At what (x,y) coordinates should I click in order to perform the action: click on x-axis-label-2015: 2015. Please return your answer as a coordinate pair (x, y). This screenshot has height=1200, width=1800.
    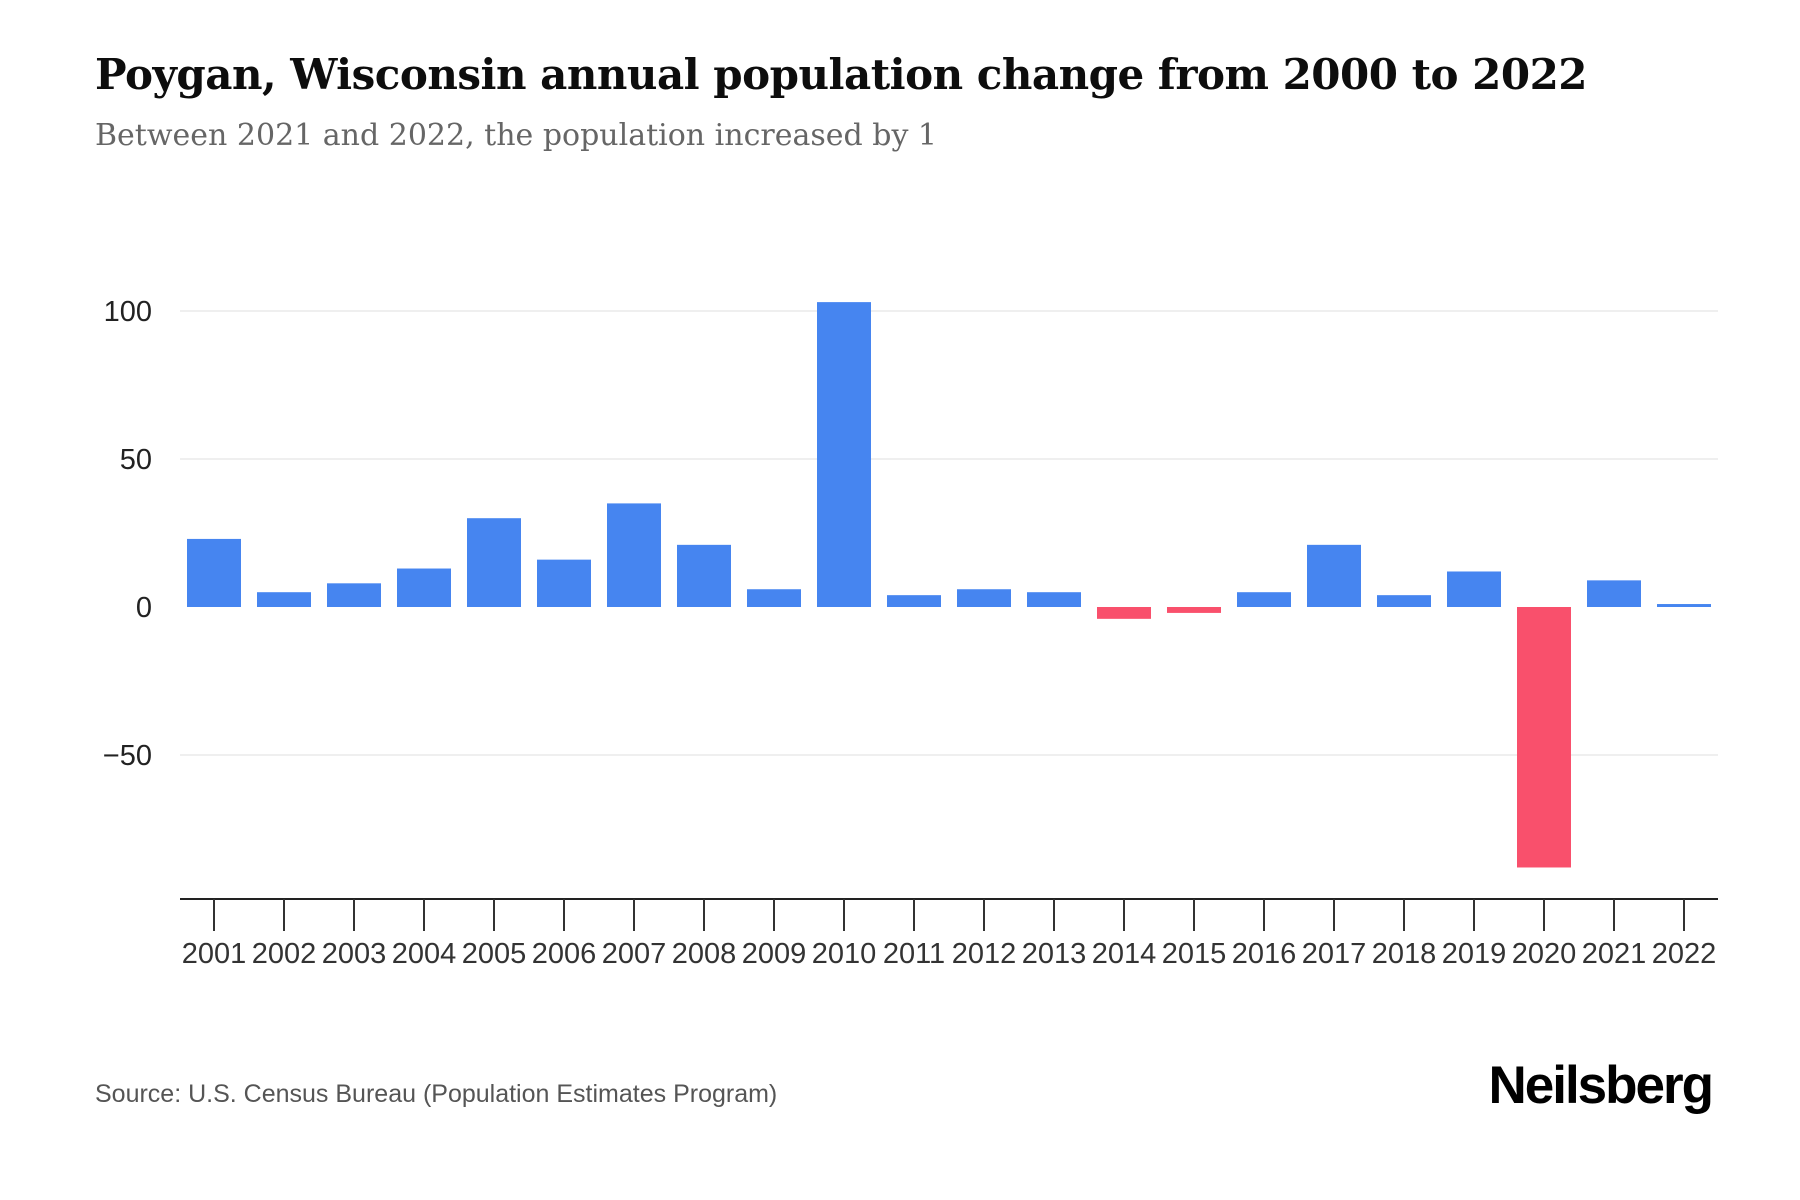
    Looking at the image, I should click on (1194, 954).